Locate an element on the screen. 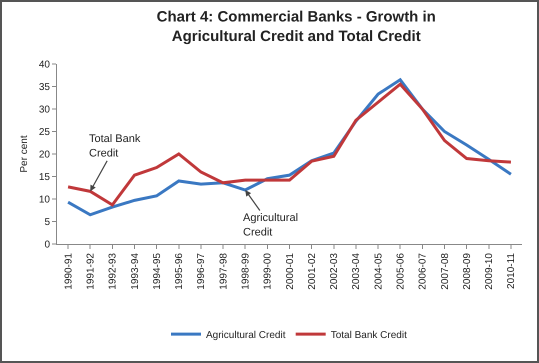 The width and height of the screenshot is (539, 363). y-tick-label: 30 is located at coordinates (44, 110).